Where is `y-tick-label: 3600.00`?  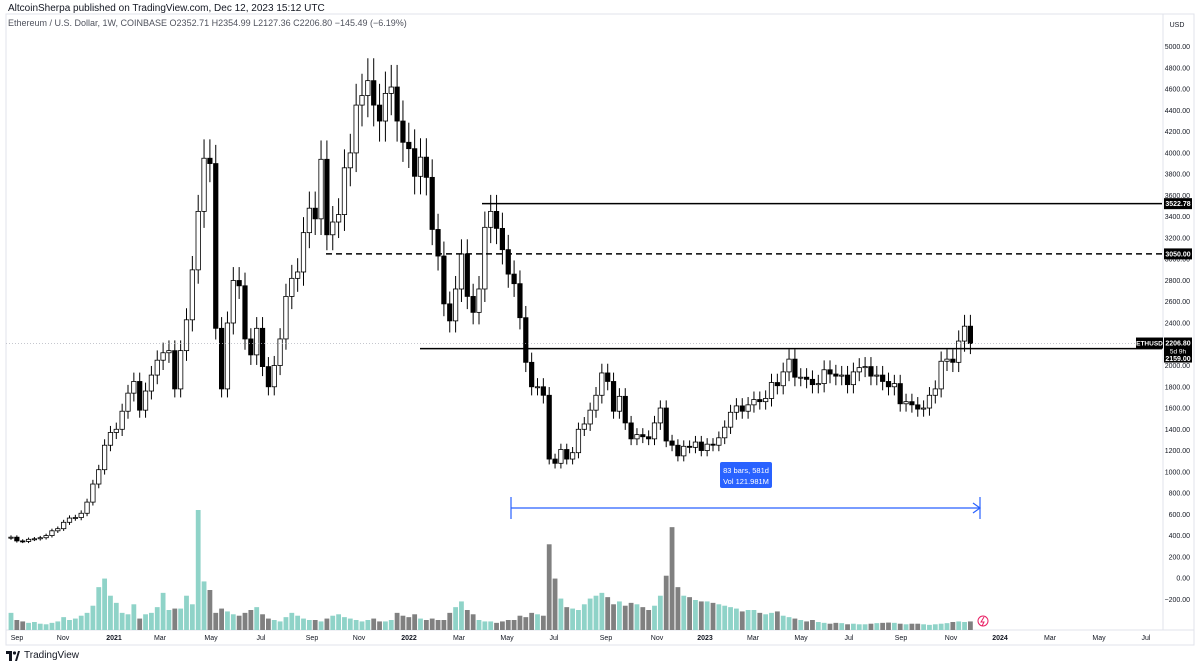
y-tick-label: 3600.00 is located at coordinates (1177, 196).